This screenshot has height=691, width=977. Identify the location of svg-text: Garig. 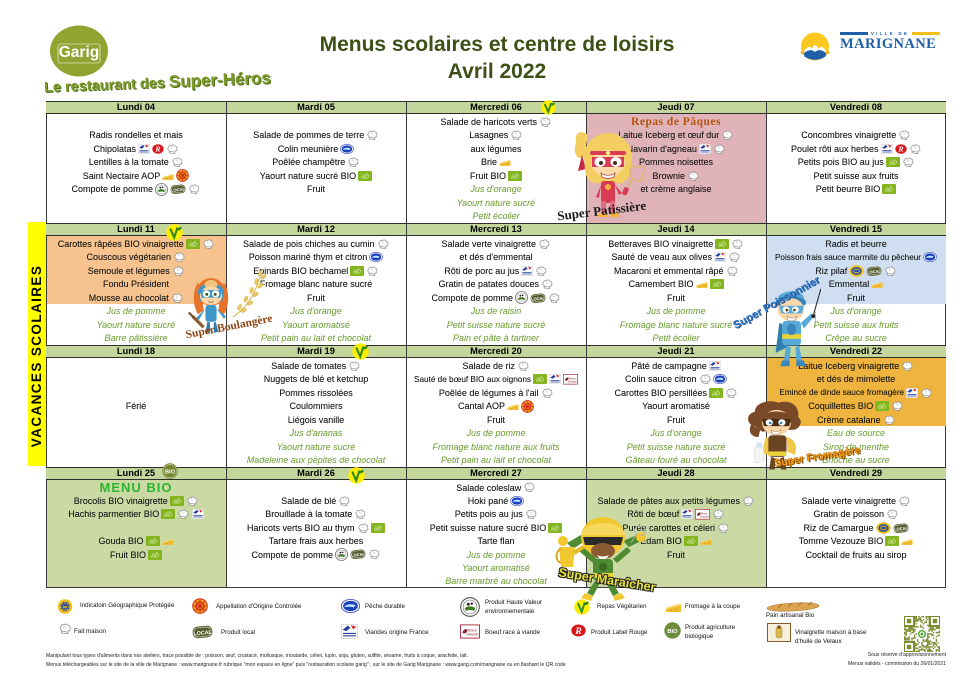
(79, 52).